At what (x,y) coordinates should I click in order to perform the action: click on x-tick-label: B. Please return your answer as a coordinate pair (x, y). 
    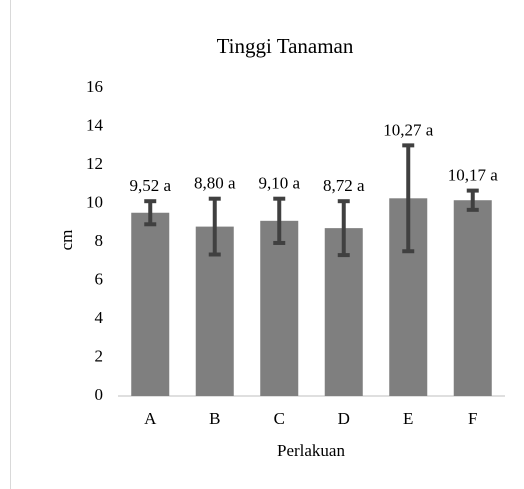
    Looking at the image, I should click on (214, 418).